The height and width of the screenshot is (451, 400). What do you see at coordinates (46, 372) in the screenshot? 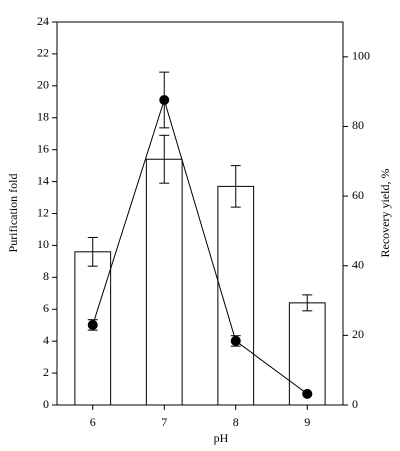
I see `y-tick-label: 2` at bounding box center [46, 372].